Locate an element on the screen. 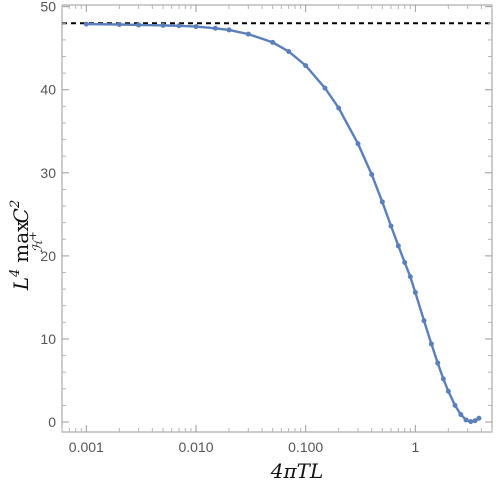  y-tick-label: 0 is located at coordinates (52, 422).